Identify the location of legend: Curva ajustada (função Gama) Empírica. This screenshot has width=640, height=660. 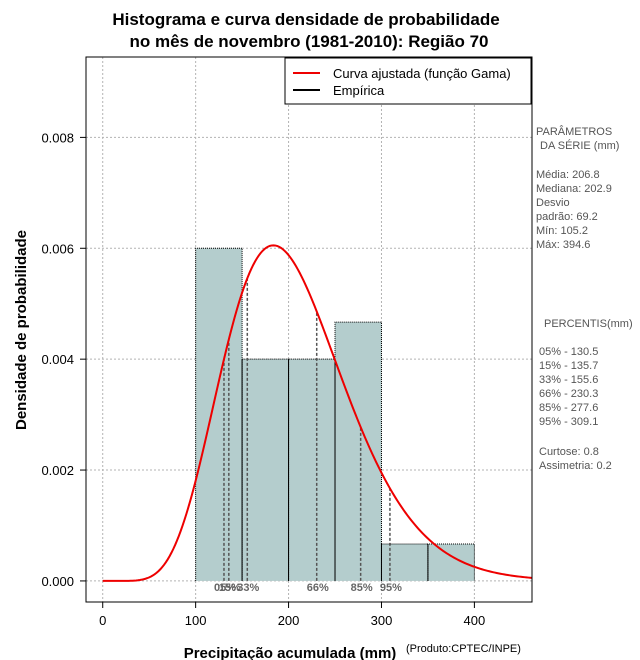
(408, 81).